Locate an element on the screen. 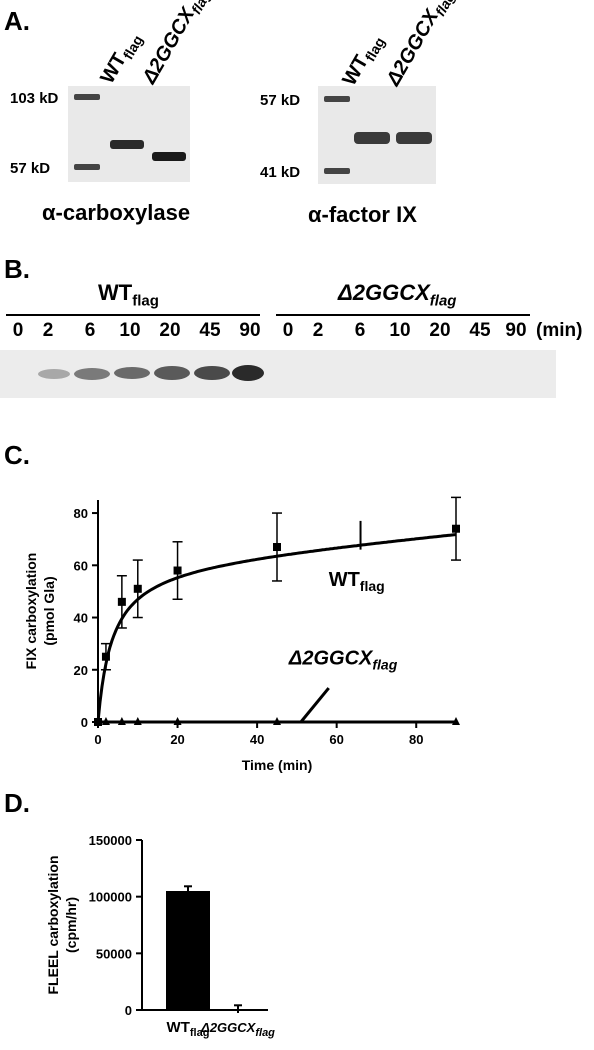  bar is located at coordinates (188, 950).